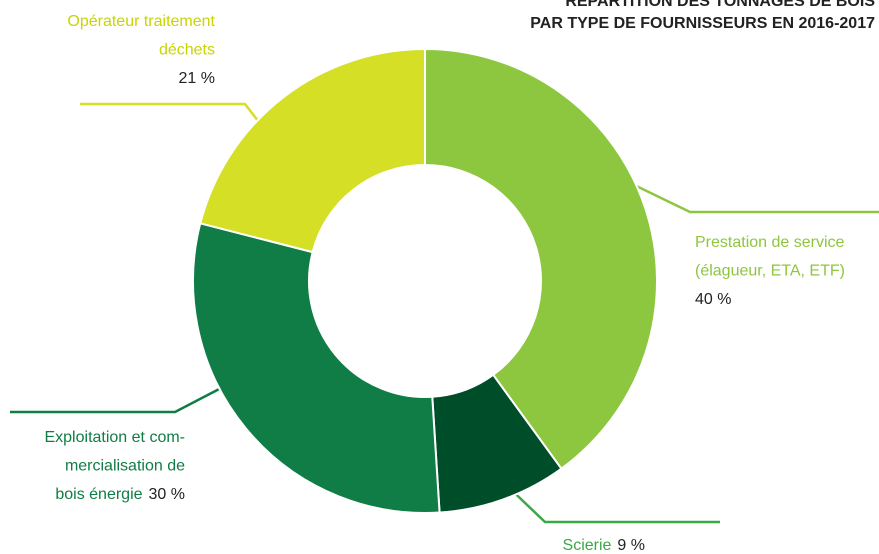 The width and height of the screenshot is (879, 554). I want to click on chart-title: PAR TYPE DE FOURNISSEURS EN 2016-2017, so click(702, 23).